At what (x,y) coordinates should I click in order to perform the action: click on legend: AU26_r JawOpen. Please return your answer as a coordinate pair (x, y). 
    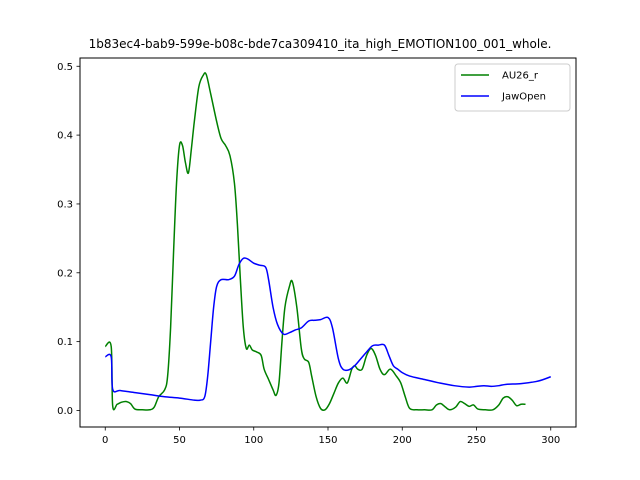
    Looking at the image, I should click on (512, 87).